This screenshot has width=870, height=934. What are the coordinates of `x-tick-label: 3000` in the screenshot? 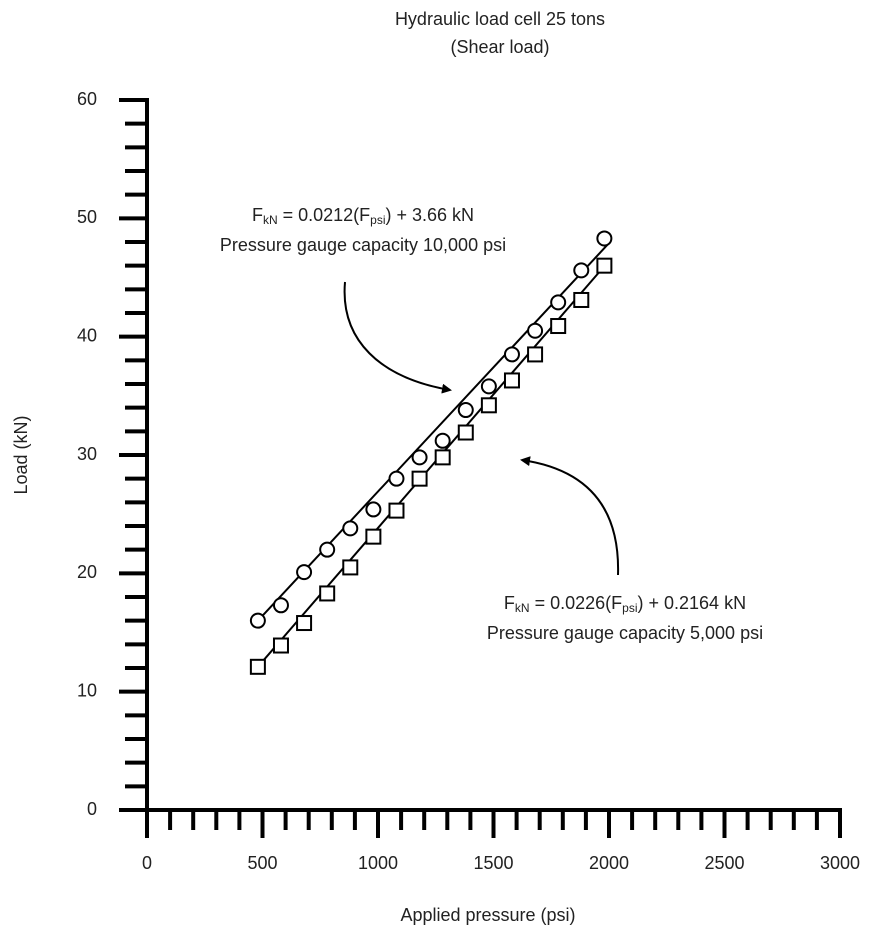 It's located at (840, 863).